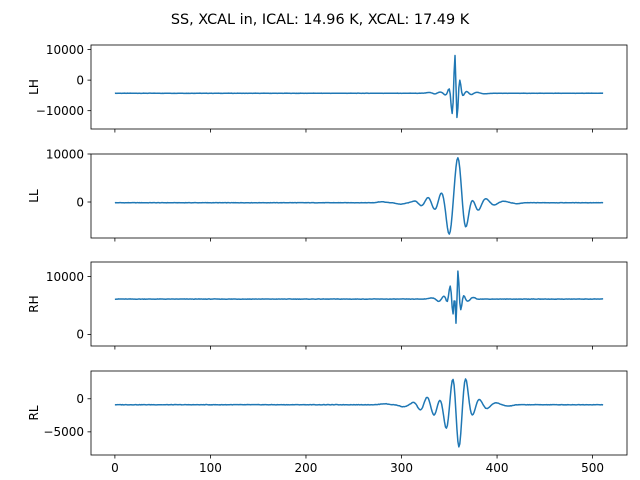  I want to click on x-tick-label: 200, so click(306, 468).